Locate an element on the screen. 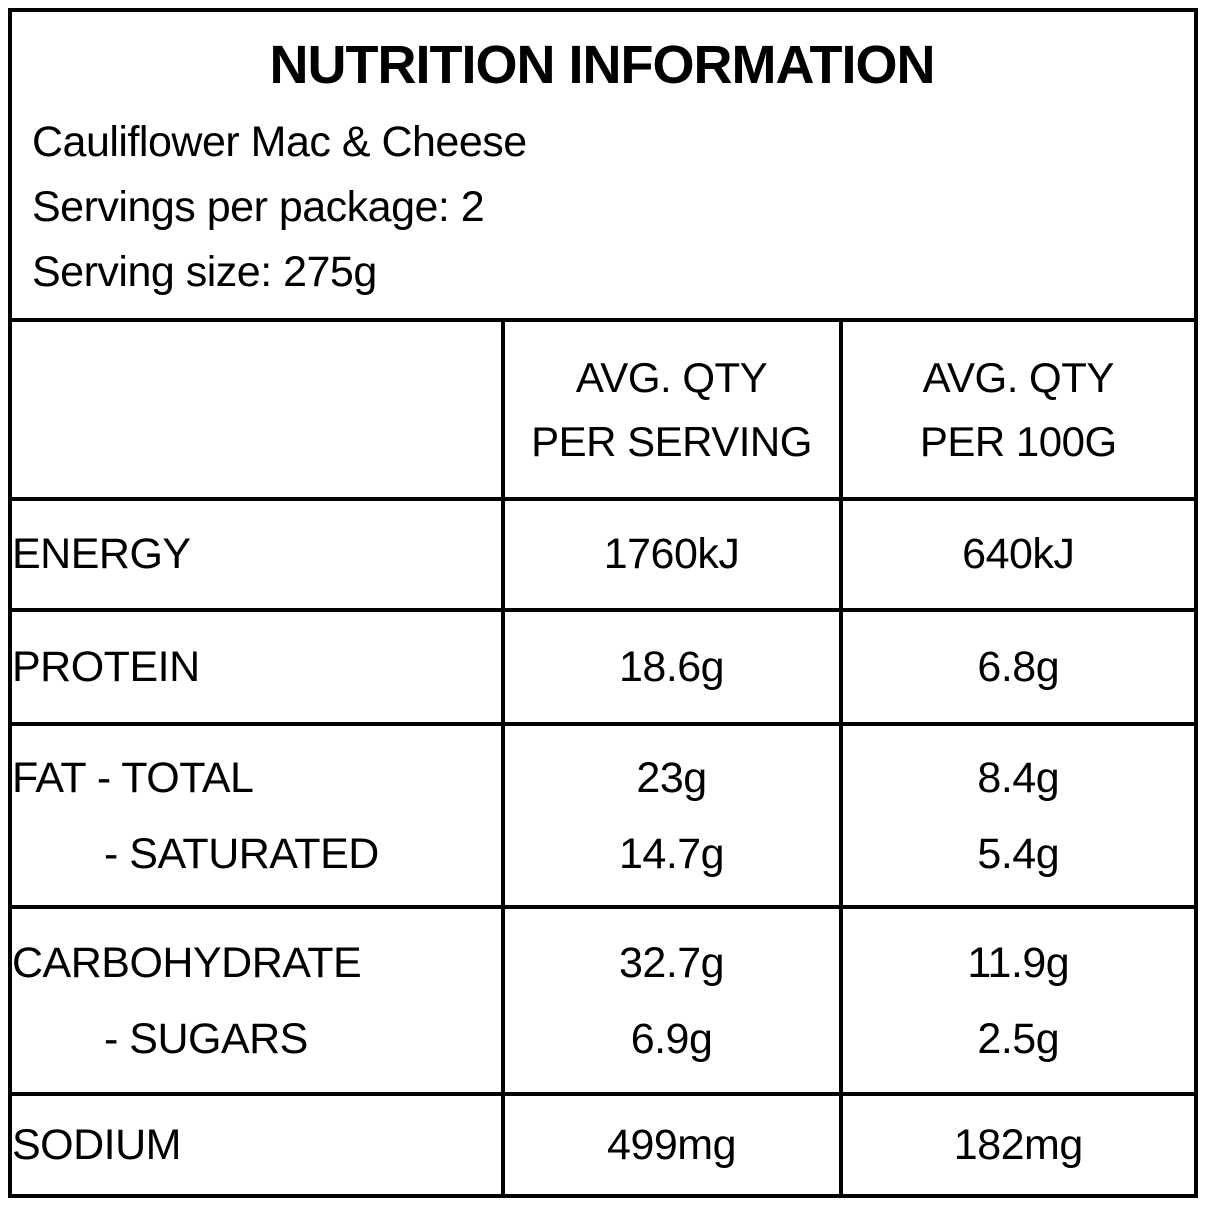 The height and width of the screenshot is (1214, 1214). nutrient-label: CARBOHYDRATE - SUGARS is located at coordinates (258, 1000).